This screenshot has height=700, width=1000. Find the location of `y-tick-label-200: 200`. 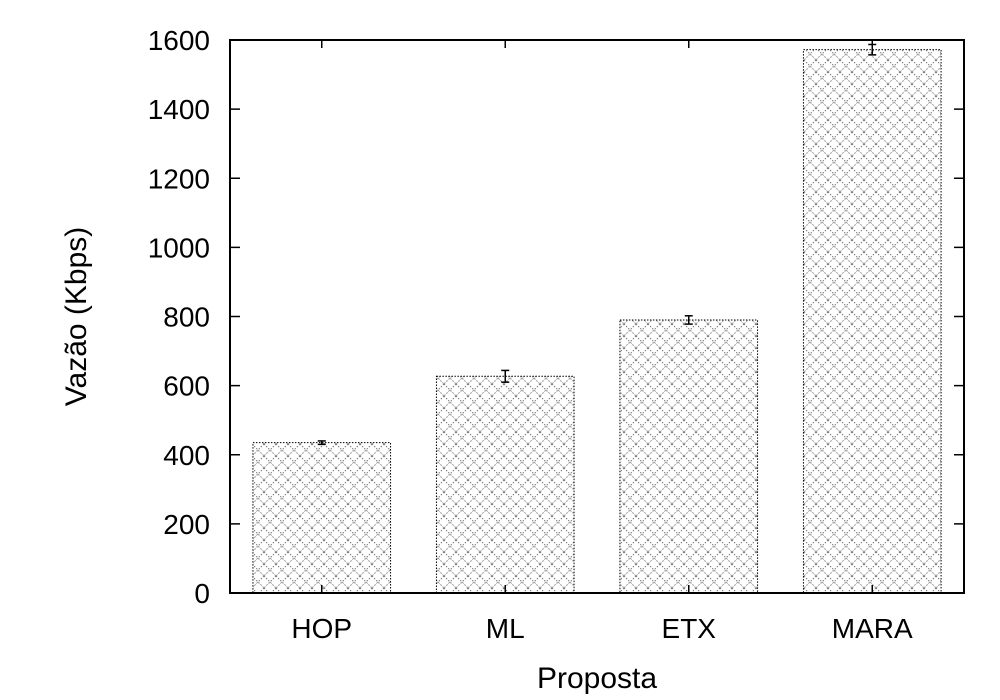

y-tick-label-200: 200 is located at coordinates (186, 524).